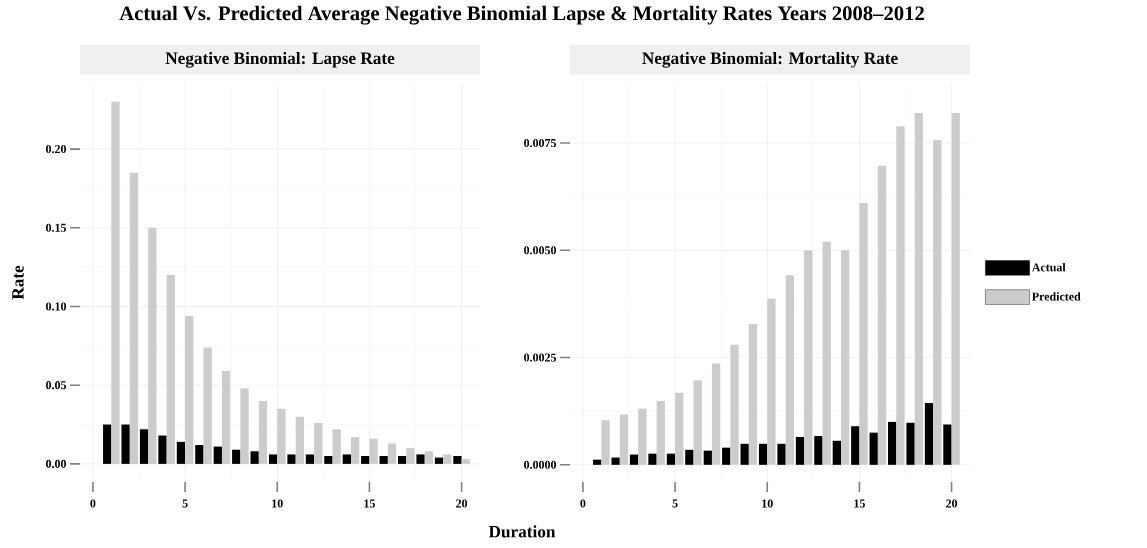  What do you see at coordinates (522, 531) in the screenshot?
I see `x-axis-title: Duration` at bounding box center [522, 531].